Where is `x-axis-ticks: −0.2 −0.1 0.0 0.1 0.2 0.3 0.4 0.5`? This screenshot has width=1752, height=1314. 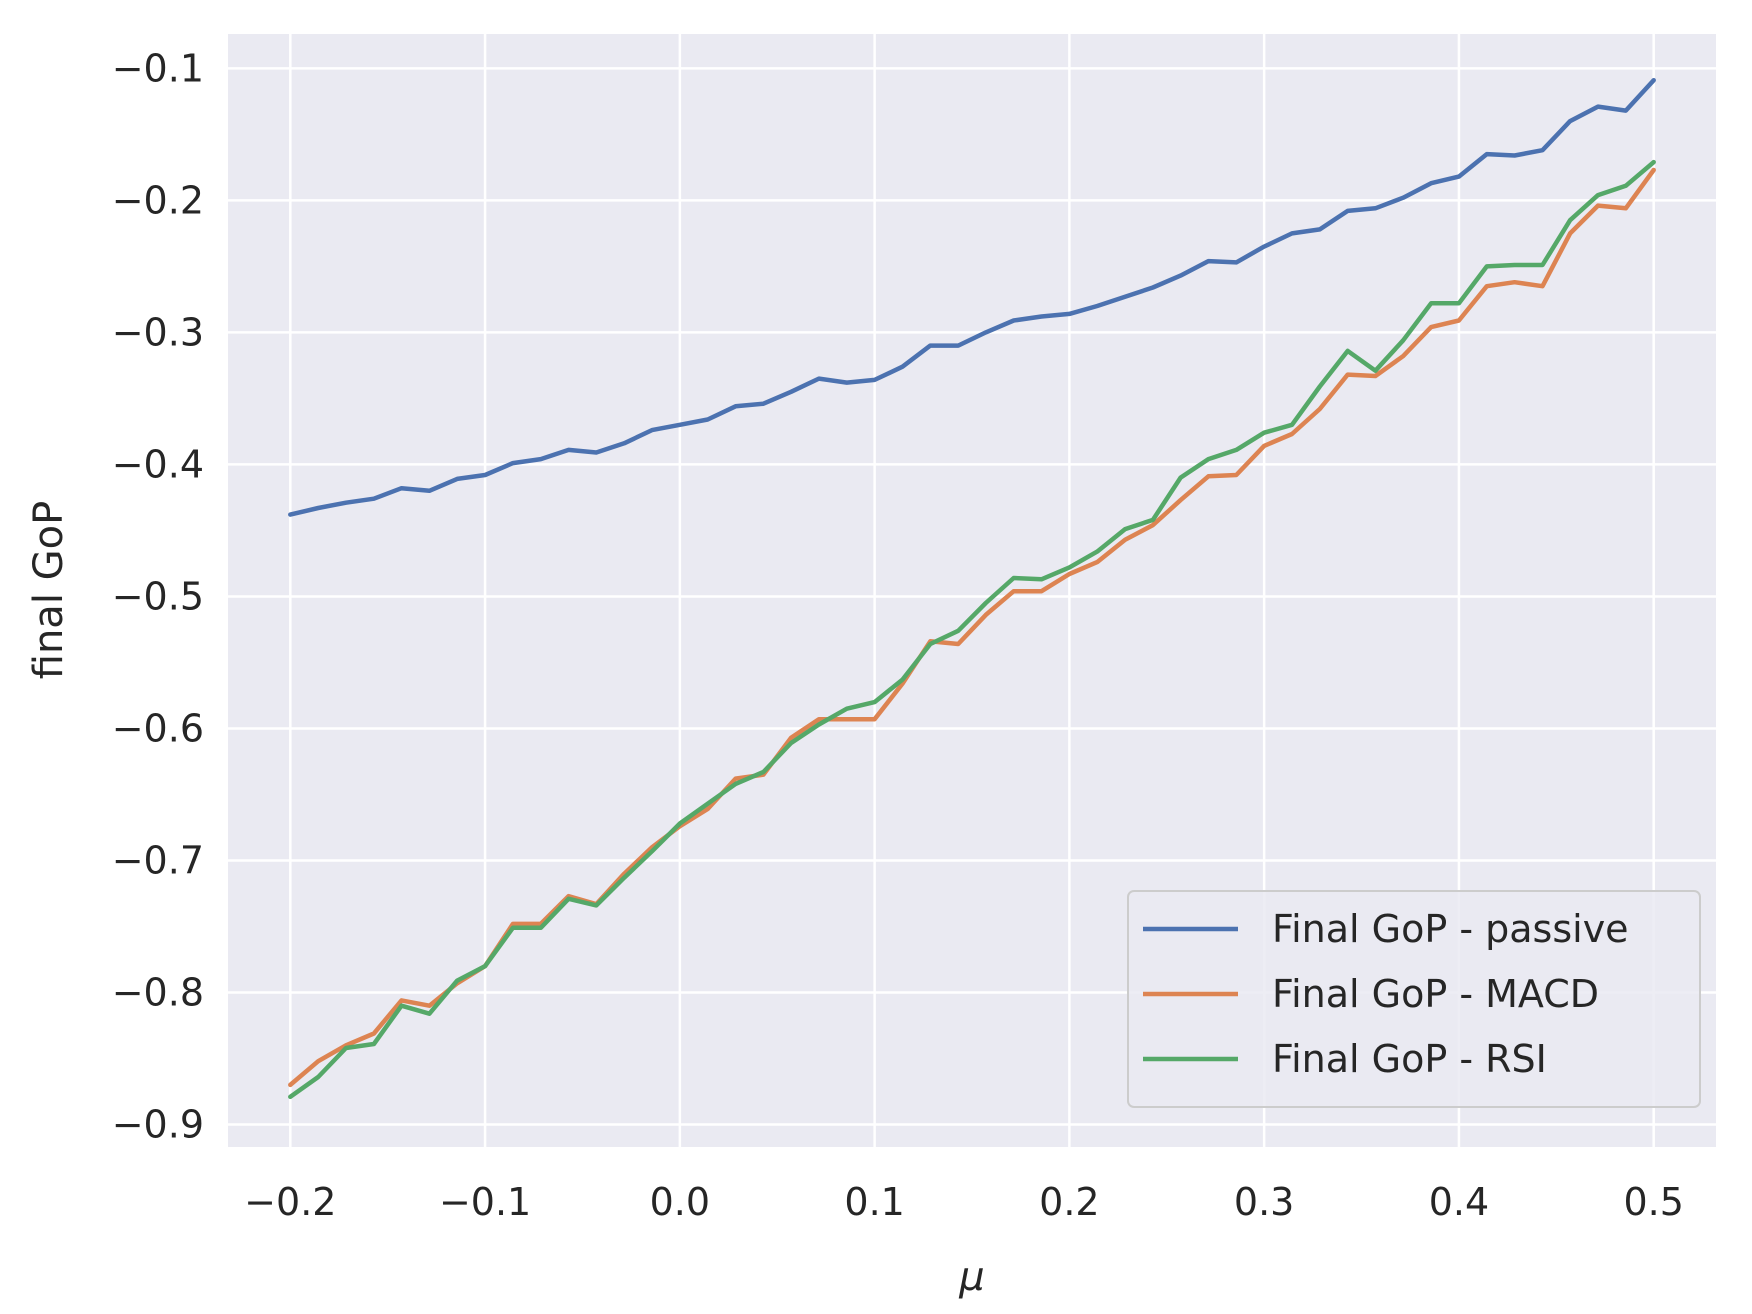 x-axis-ticks: −0.2 −0.1 0.0 0.1 0.2 0.3 0.4 0.5 is located at coordinates (964, 1202).